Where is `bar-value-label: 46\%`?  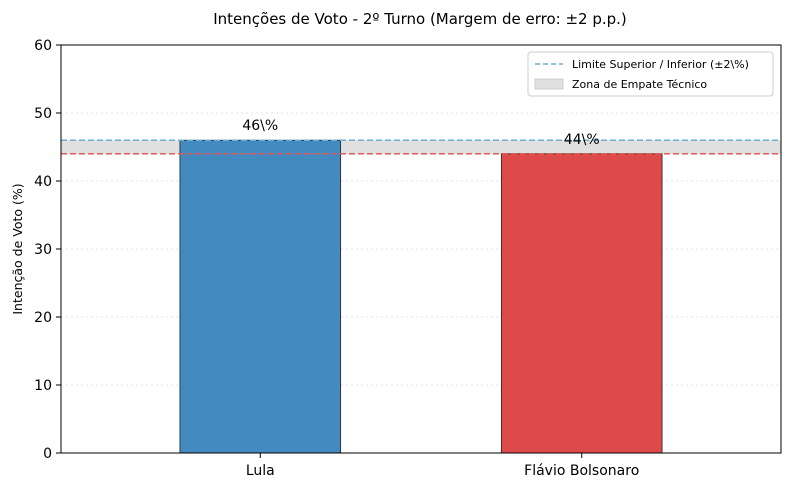
bar-value-label: 46\% is located at coordinates (260, 126).